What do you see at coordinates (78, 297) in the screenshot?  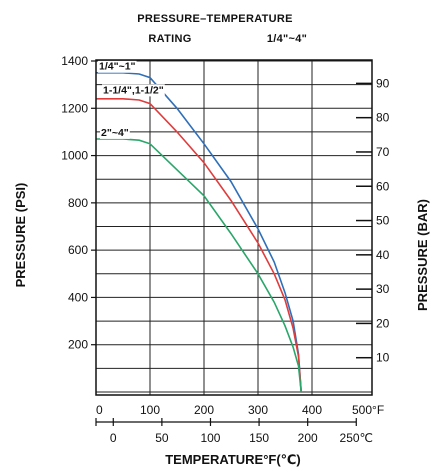 I see `y-tick-label: 400` at bounding box center [78, 297].